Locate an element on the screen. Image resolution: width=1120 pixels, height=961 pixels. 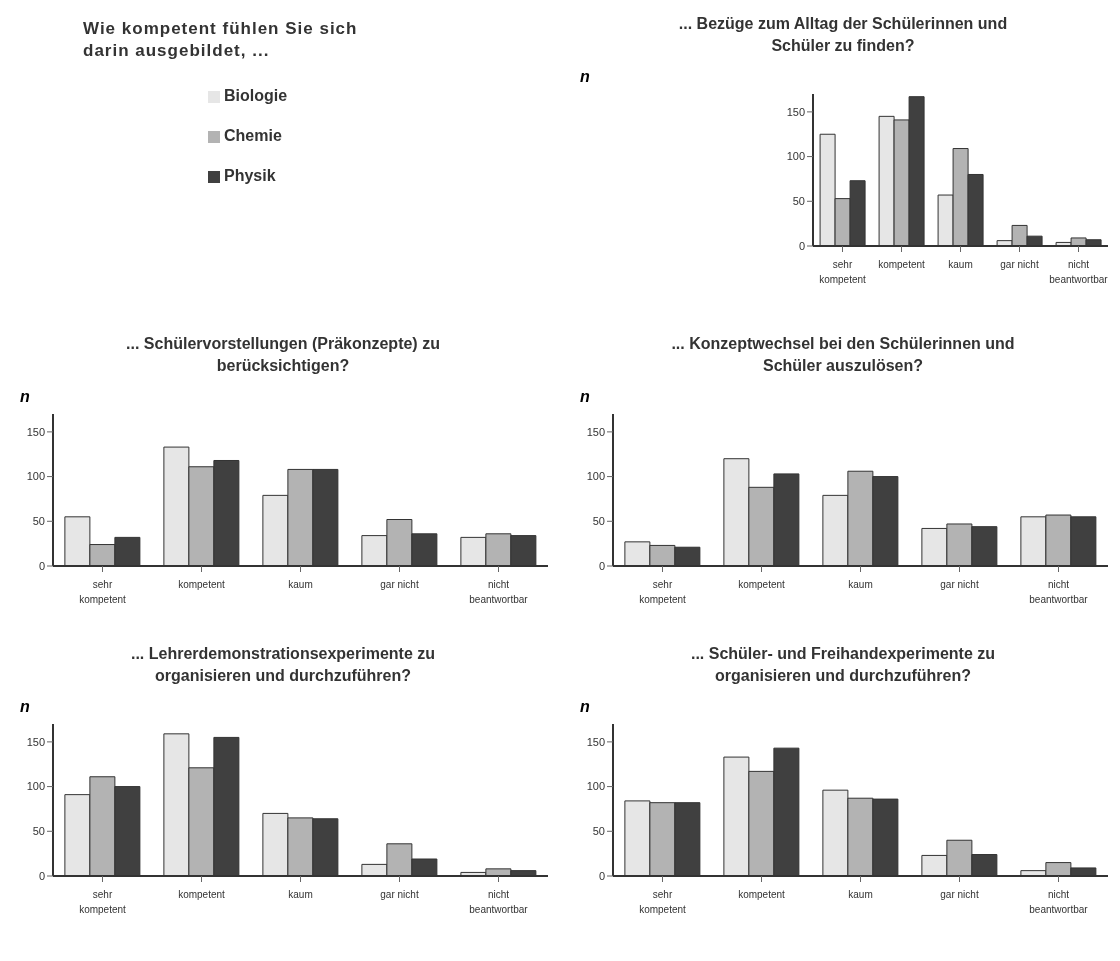
legend-label: Chemie is located at coordinates (253, 136).